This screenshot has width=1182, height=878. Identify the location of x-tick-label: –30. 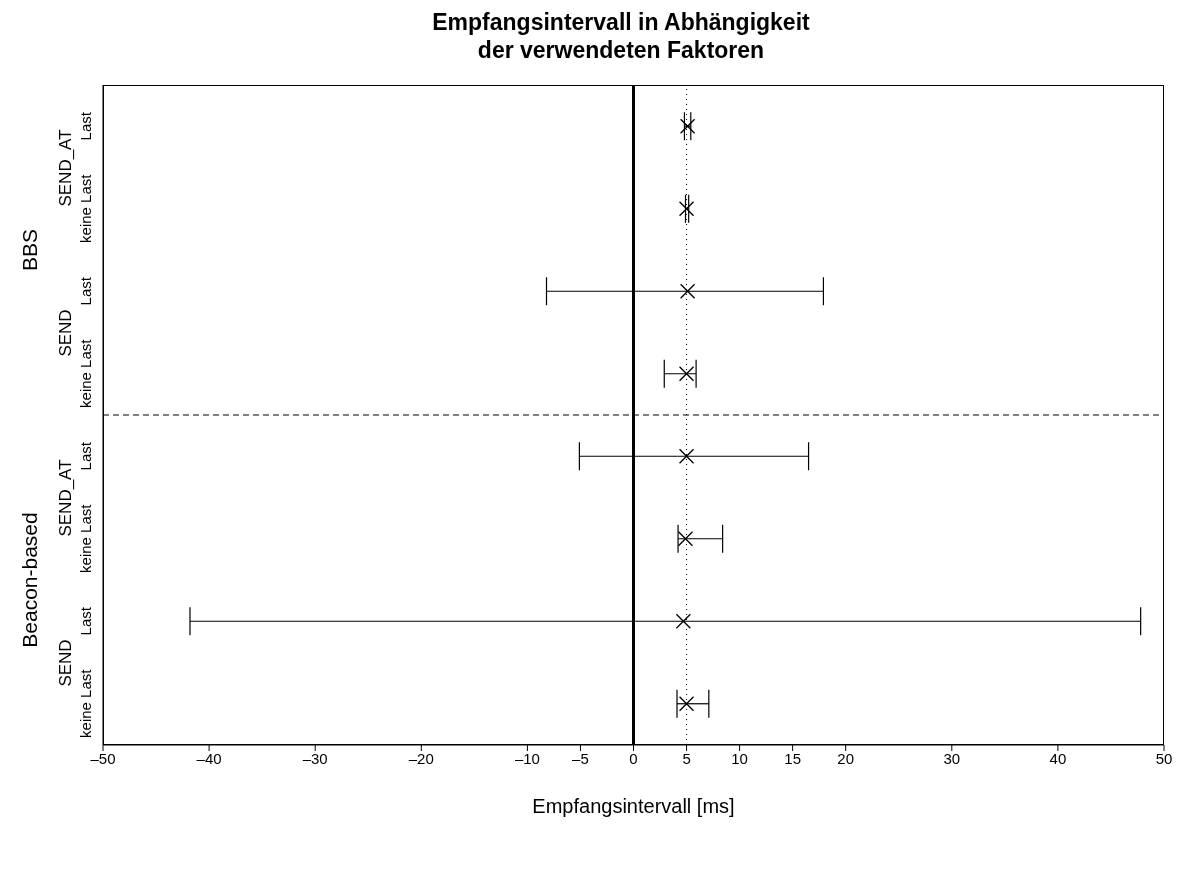
(315, 758).